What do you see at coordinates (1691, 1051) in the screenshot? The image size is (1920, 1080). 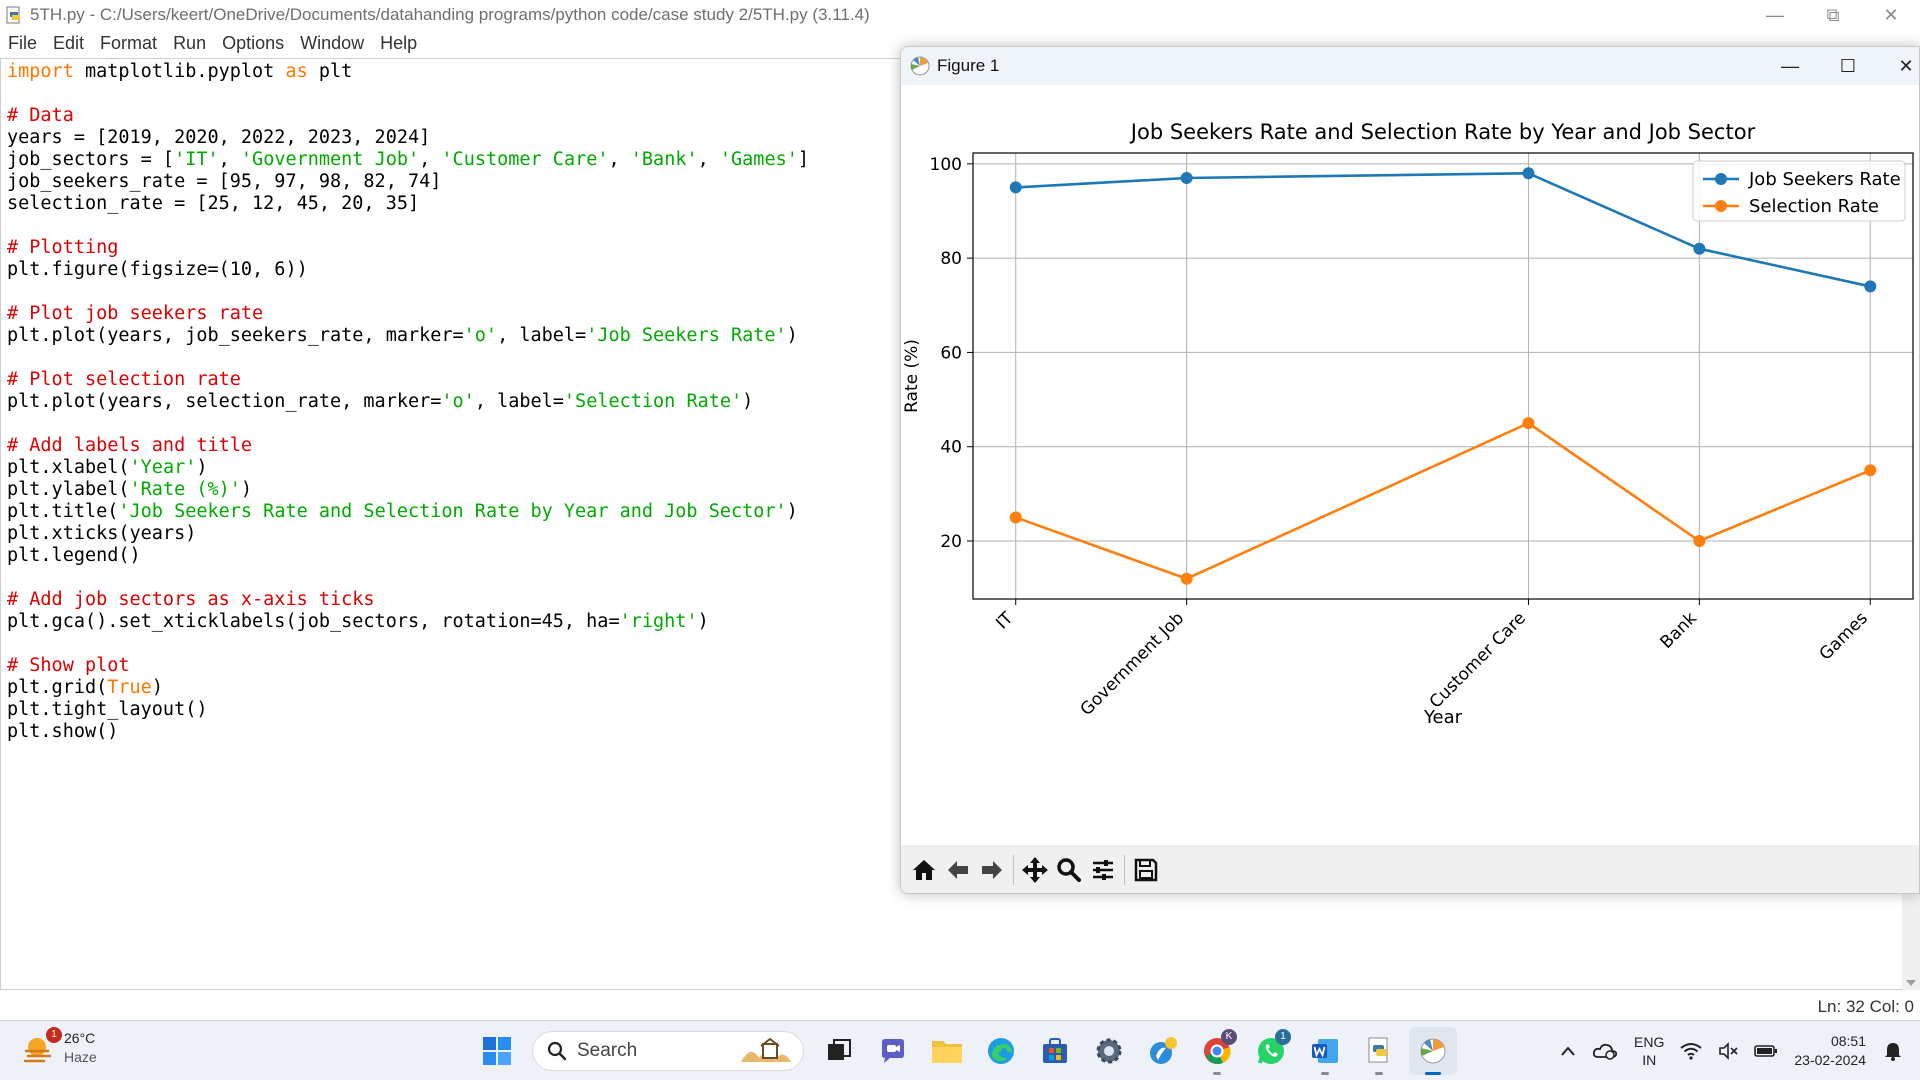 I see `wifi-icon` at bounding box center [1691, 1051].